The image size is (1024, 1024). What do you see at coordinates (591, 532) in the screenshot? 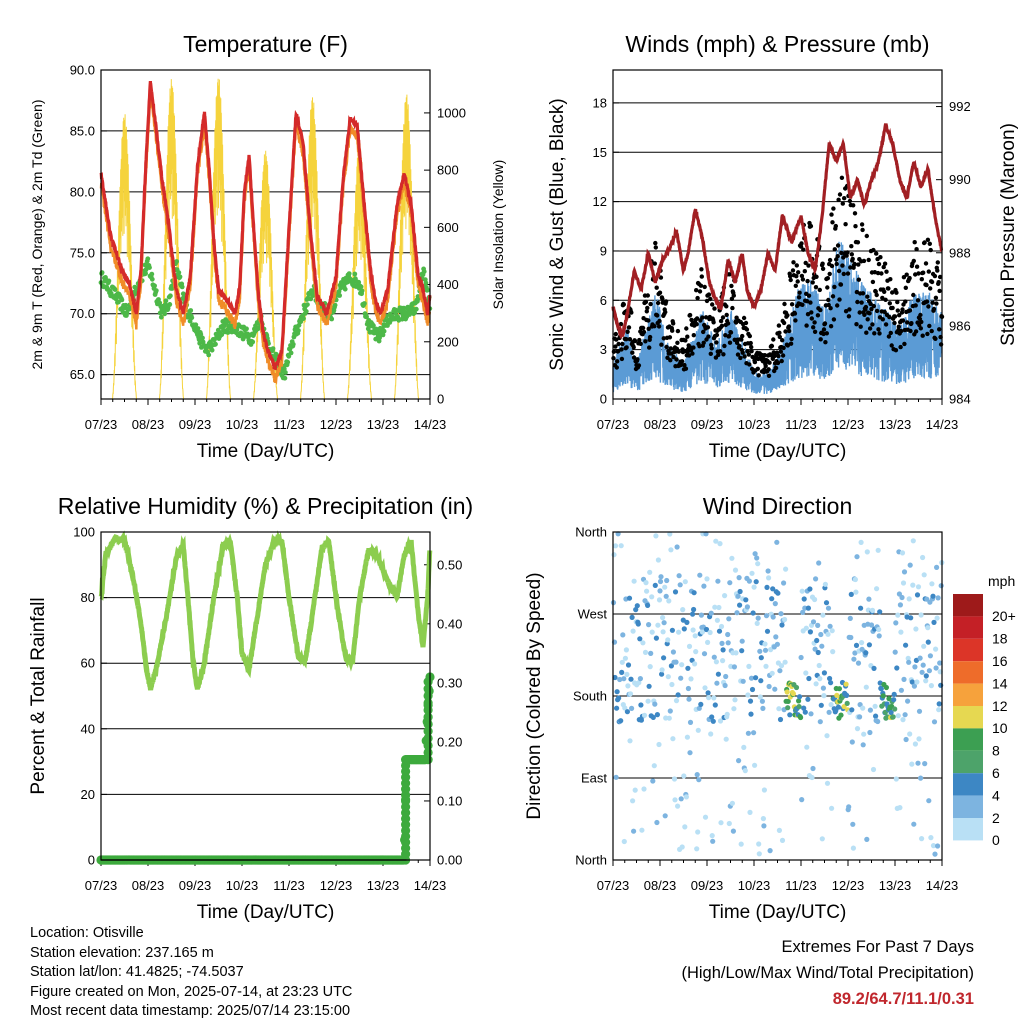
I see `direction-ytick-label: North` at bounding box center [591, 532].